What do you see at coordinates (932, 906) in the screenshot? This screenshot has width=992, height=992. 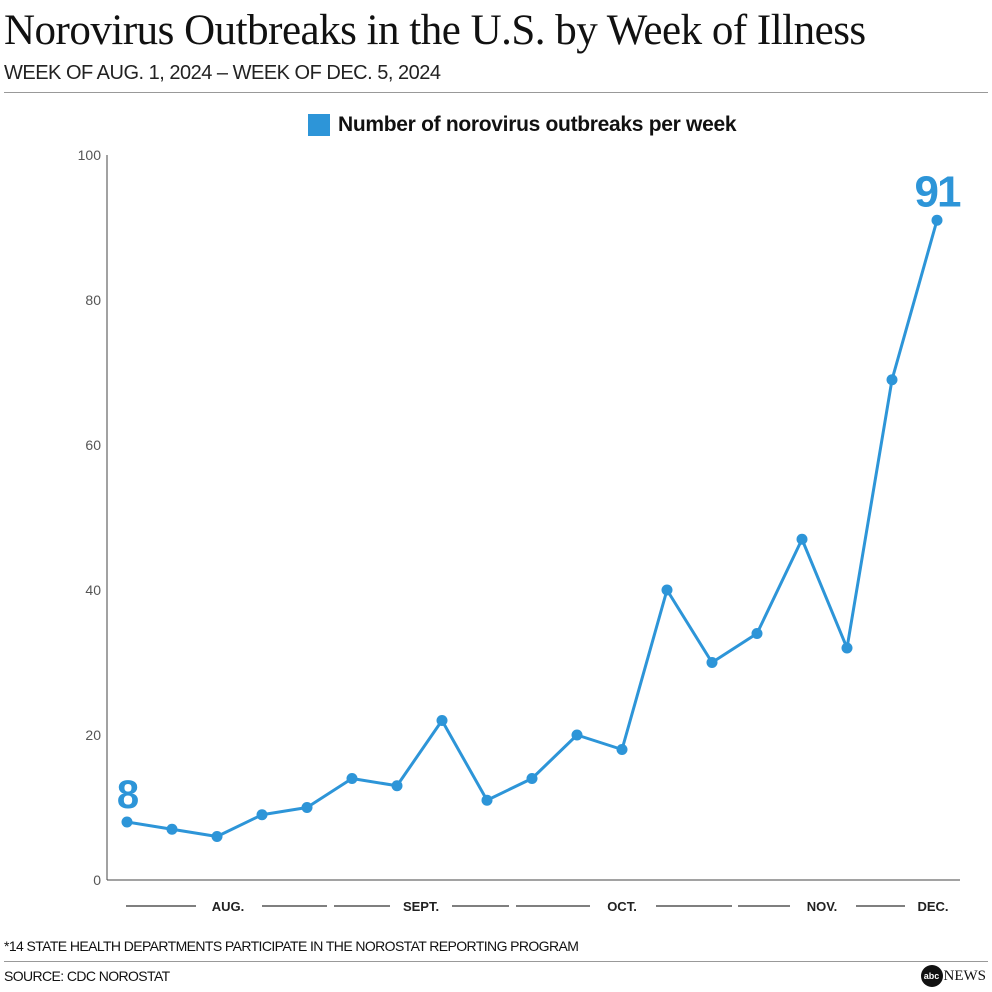 I see `month-label: DEC.` at bounding box center [932, 906].